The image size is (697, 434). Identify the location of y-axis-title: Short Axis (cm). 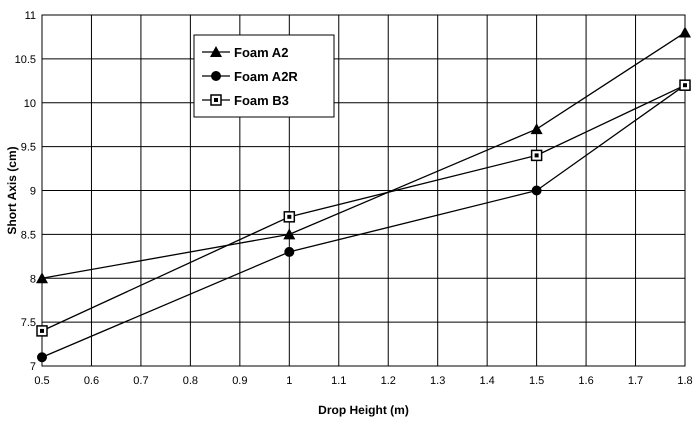
(12, 190).